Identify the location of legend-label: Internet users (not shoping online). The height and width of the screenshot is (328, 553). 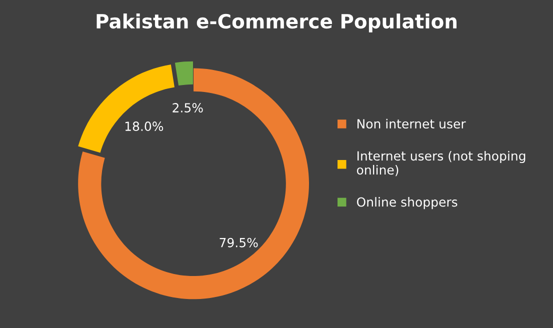
(441, 163).